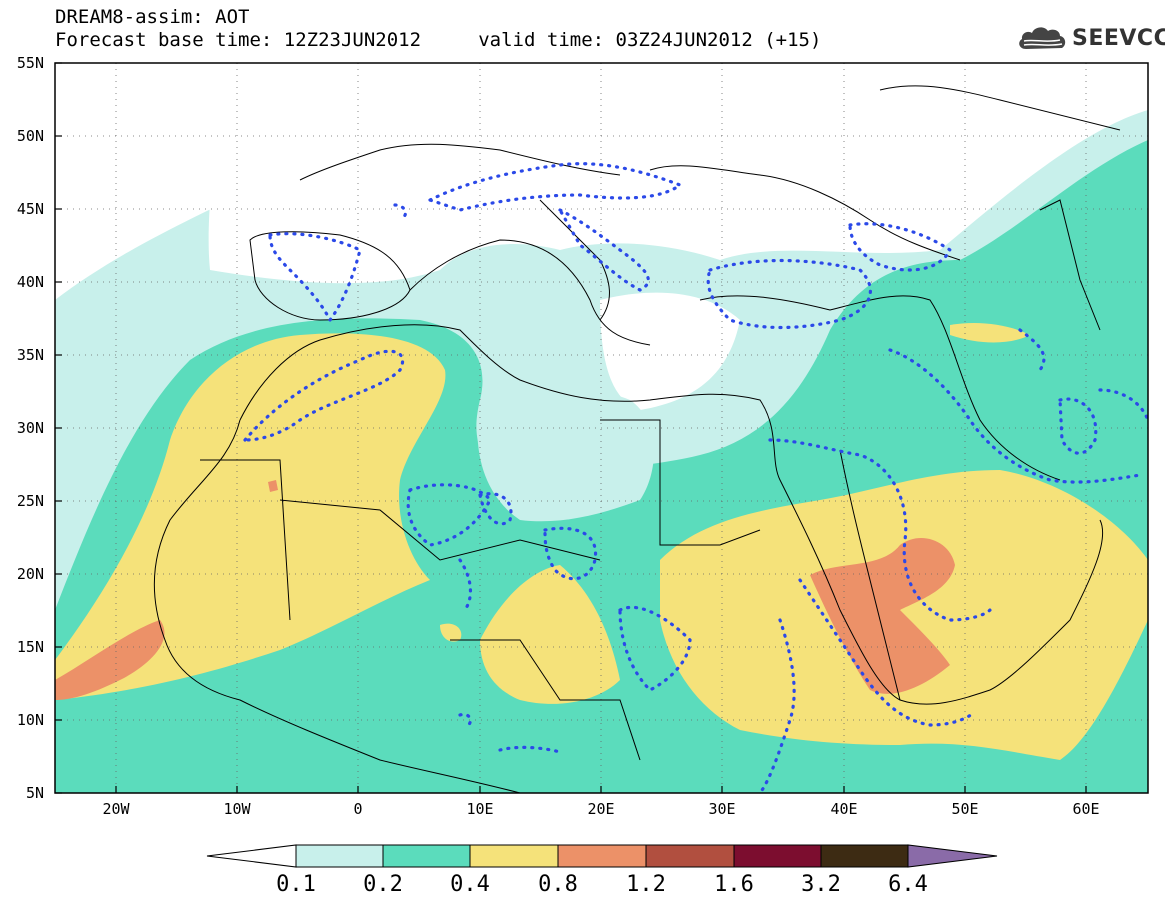 This screenshot has width=1165, height=905. What do you see at coordinates (296, 884) in the screenshot?
I see `colorbar-label: 0.1` at bounding box center [296, 884].